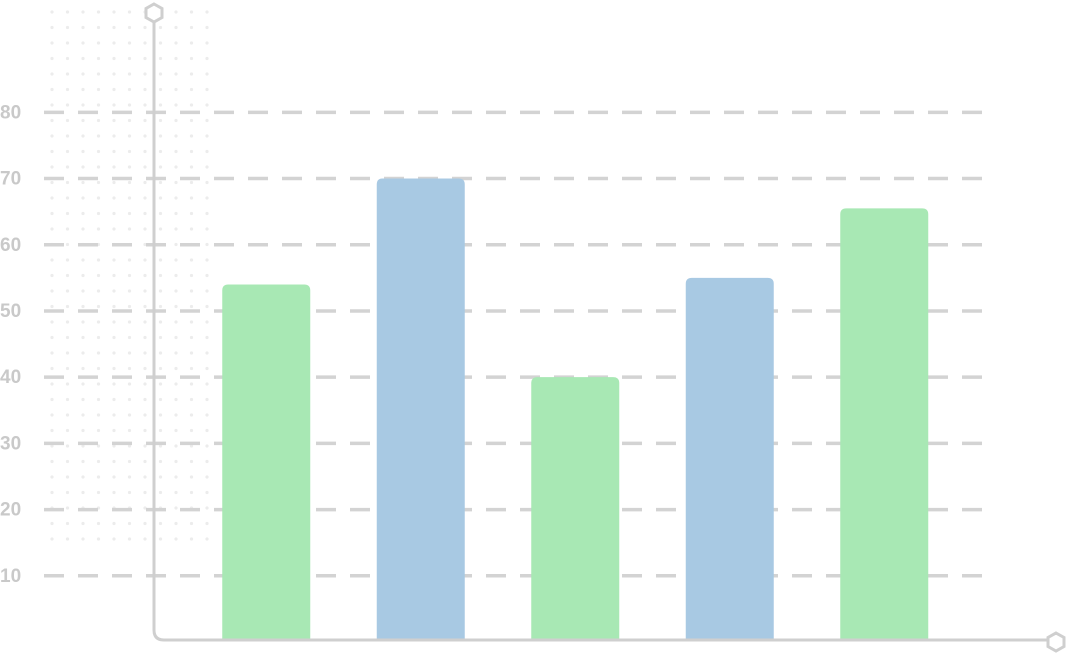  I want to click on y-tick-label: 10, so click(10, 576).